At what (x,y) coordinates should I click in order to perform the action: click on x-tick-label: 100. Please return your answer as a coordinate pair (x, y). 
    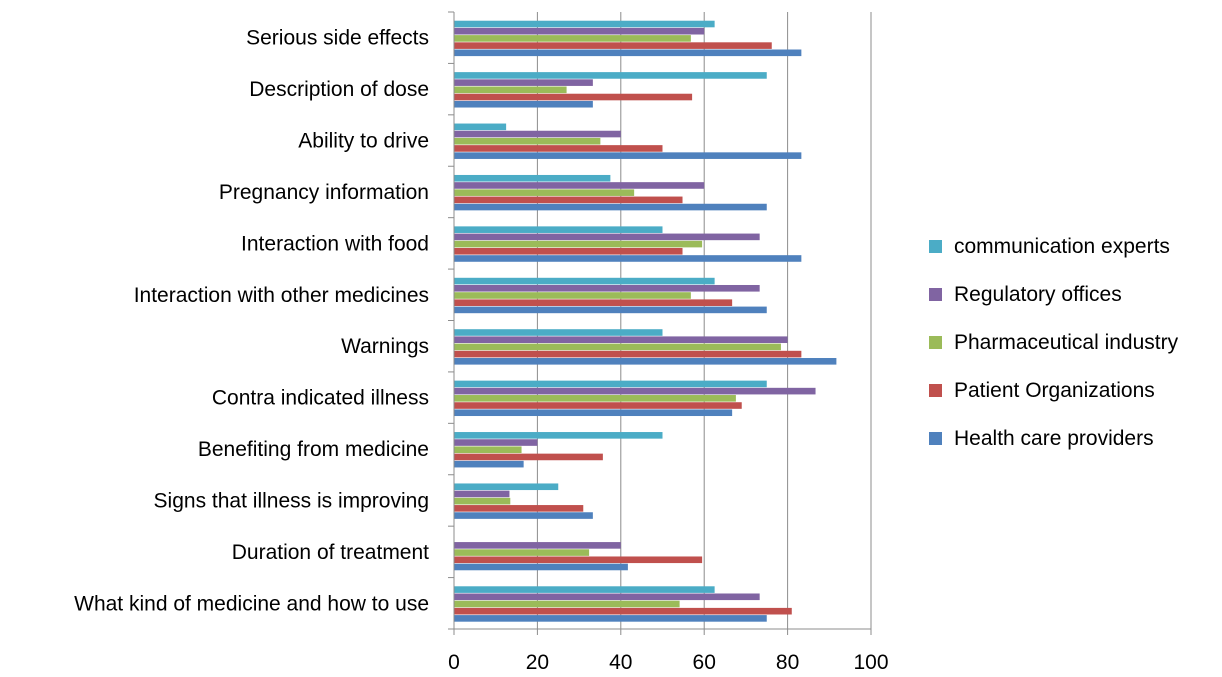
    Looking at the image, I should click on (870, 662).